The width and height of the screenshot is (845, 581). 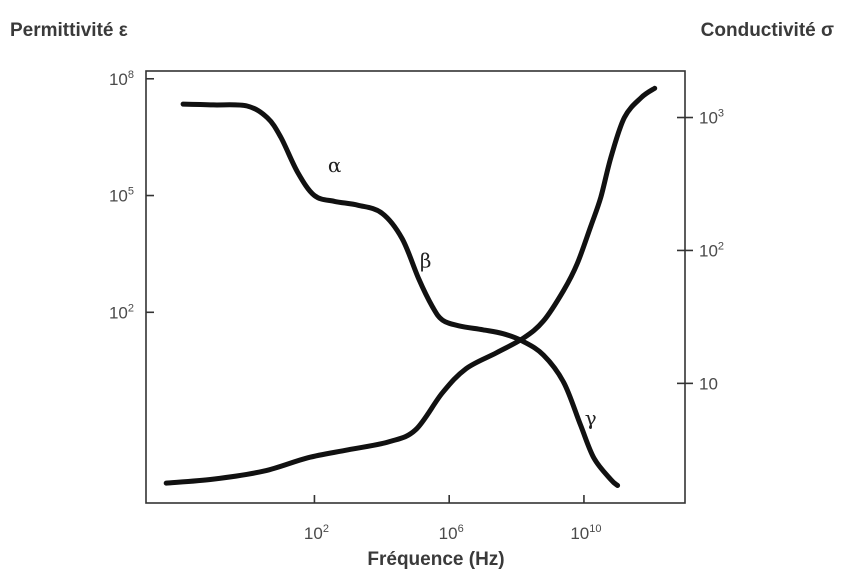 What do you see at coordinates (326, 529) in the screenshot?
I see `x-tick-label-0-exponent: 2` at bounding box center [326, 529].